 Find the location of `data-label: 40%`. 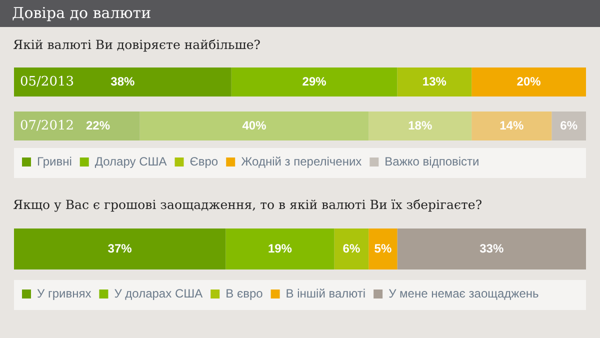

data-label: 40% is located at coordinates (254, 125).